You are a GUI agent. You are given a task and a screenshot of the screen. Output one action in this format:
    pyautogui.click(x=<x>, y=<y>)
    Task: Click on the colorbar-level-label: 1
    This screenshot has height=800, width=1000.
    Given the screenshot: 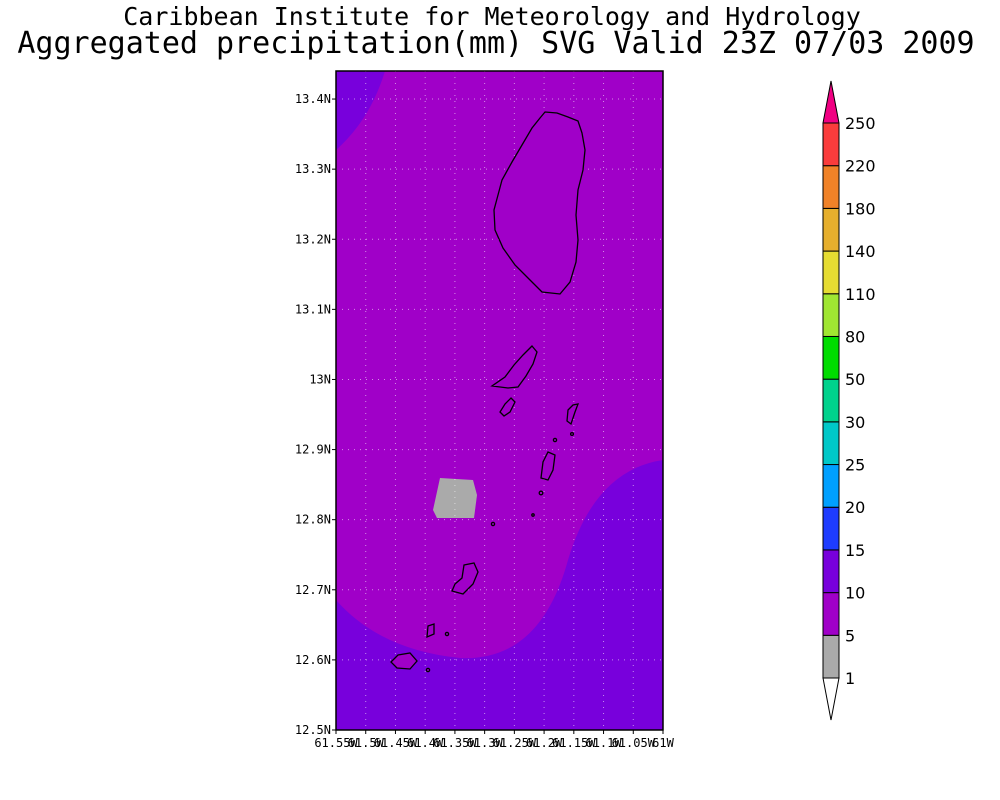 What is the action you would take?
    pyautogui.click(x=850, y=678)
    